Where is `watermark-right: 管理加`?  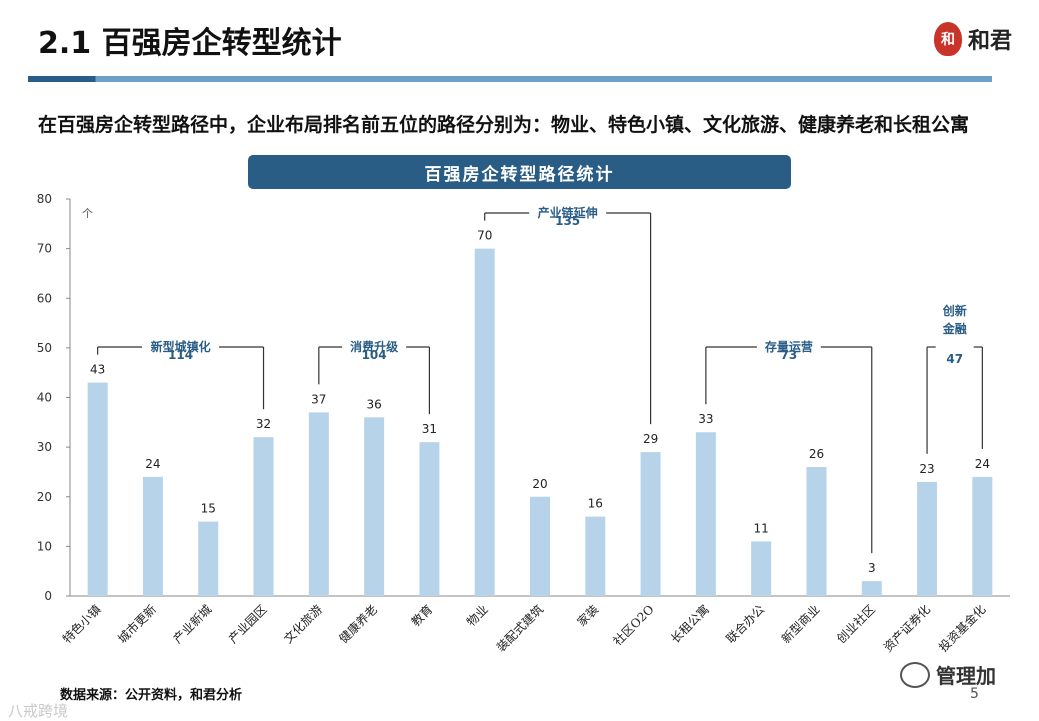 watermark-right: 管理加 is located at coordinates (948, 674).